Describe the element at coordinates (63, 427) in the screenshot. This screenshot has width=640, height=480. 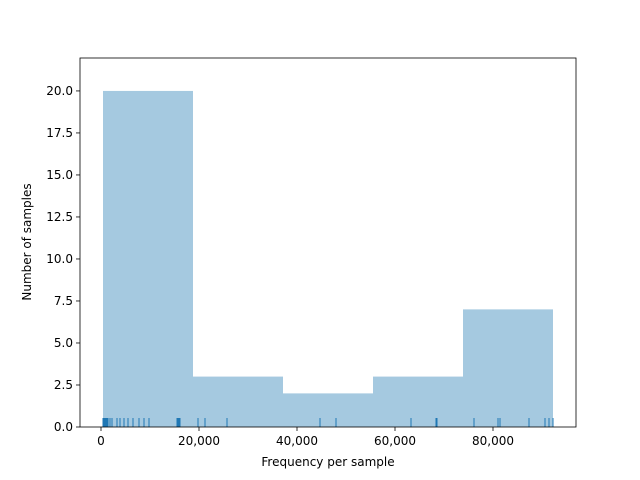
I see `y-tick-label: 0.0` at that location.